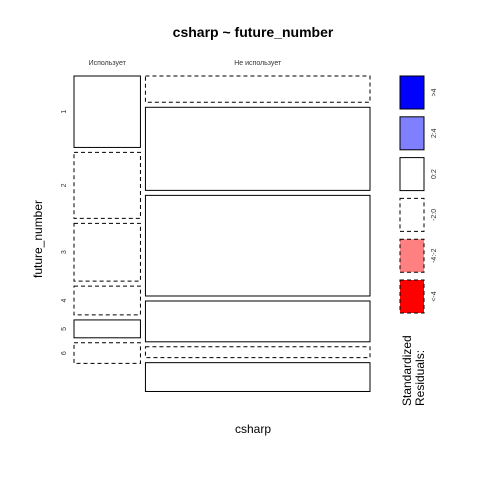 Image resolution: width=480 pixels, height=480 pixels. What do you see at coordinates (258, 63) in the screenshot?
I see `column-label: Не использует` at bounding box center [258, 63].